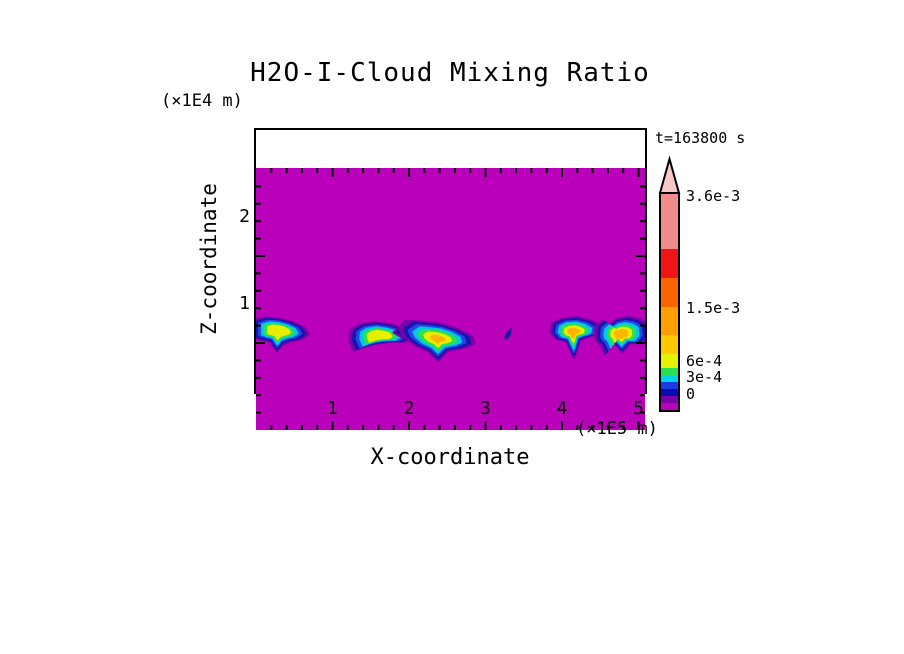 The image size is (904, 654). What do you see at coordinates (202, 101) in the screenshot?
I see `y-axis-unit-label: (×1E4 m)` at bounding box center [202, 101].